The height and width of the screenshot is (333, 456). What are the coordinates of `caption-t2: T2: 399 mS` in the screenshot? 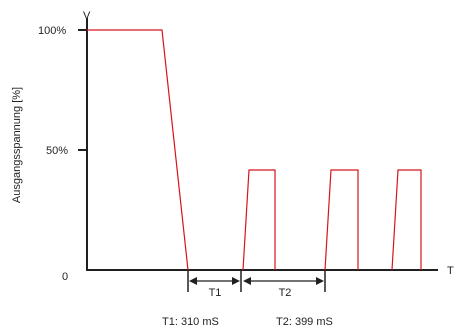 It's located at (304, 322).